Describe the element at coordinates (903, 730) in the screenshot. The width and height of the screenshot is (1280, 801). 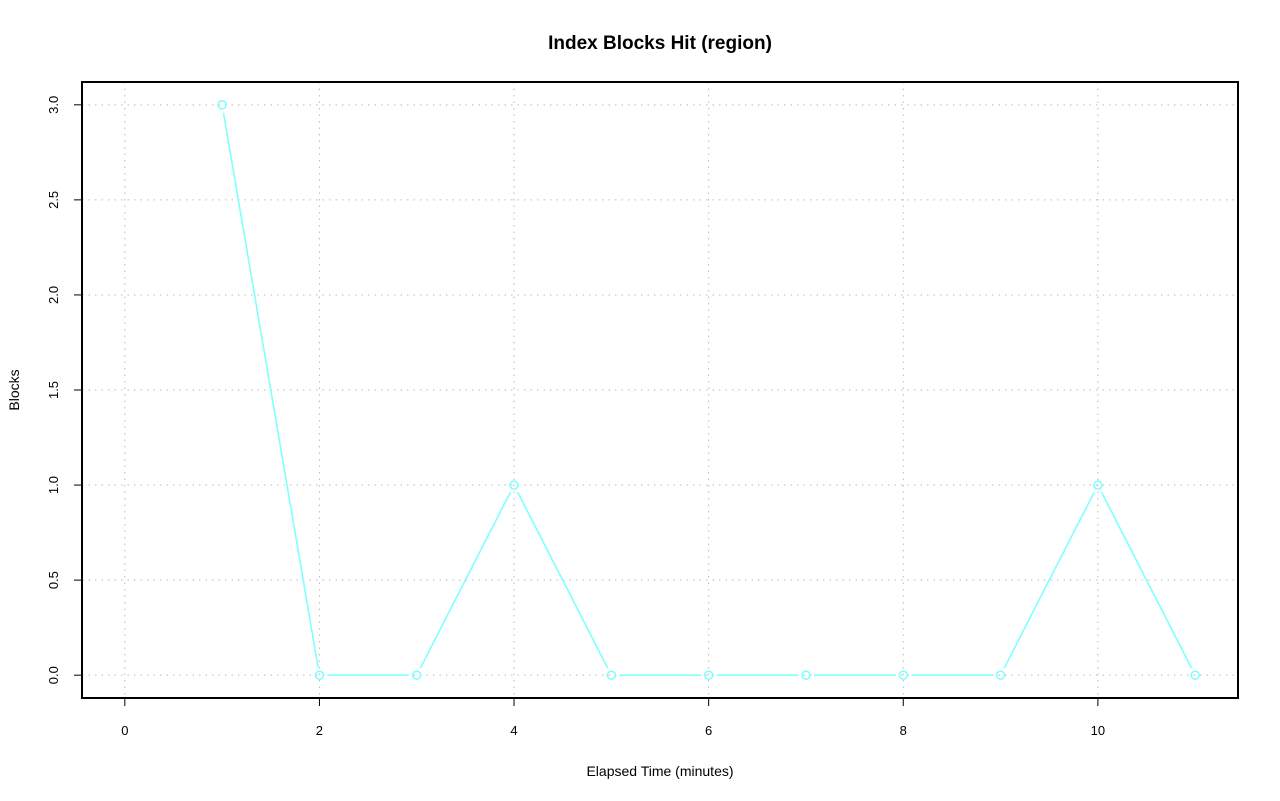
I see `x-tick-label: 8` at that location.